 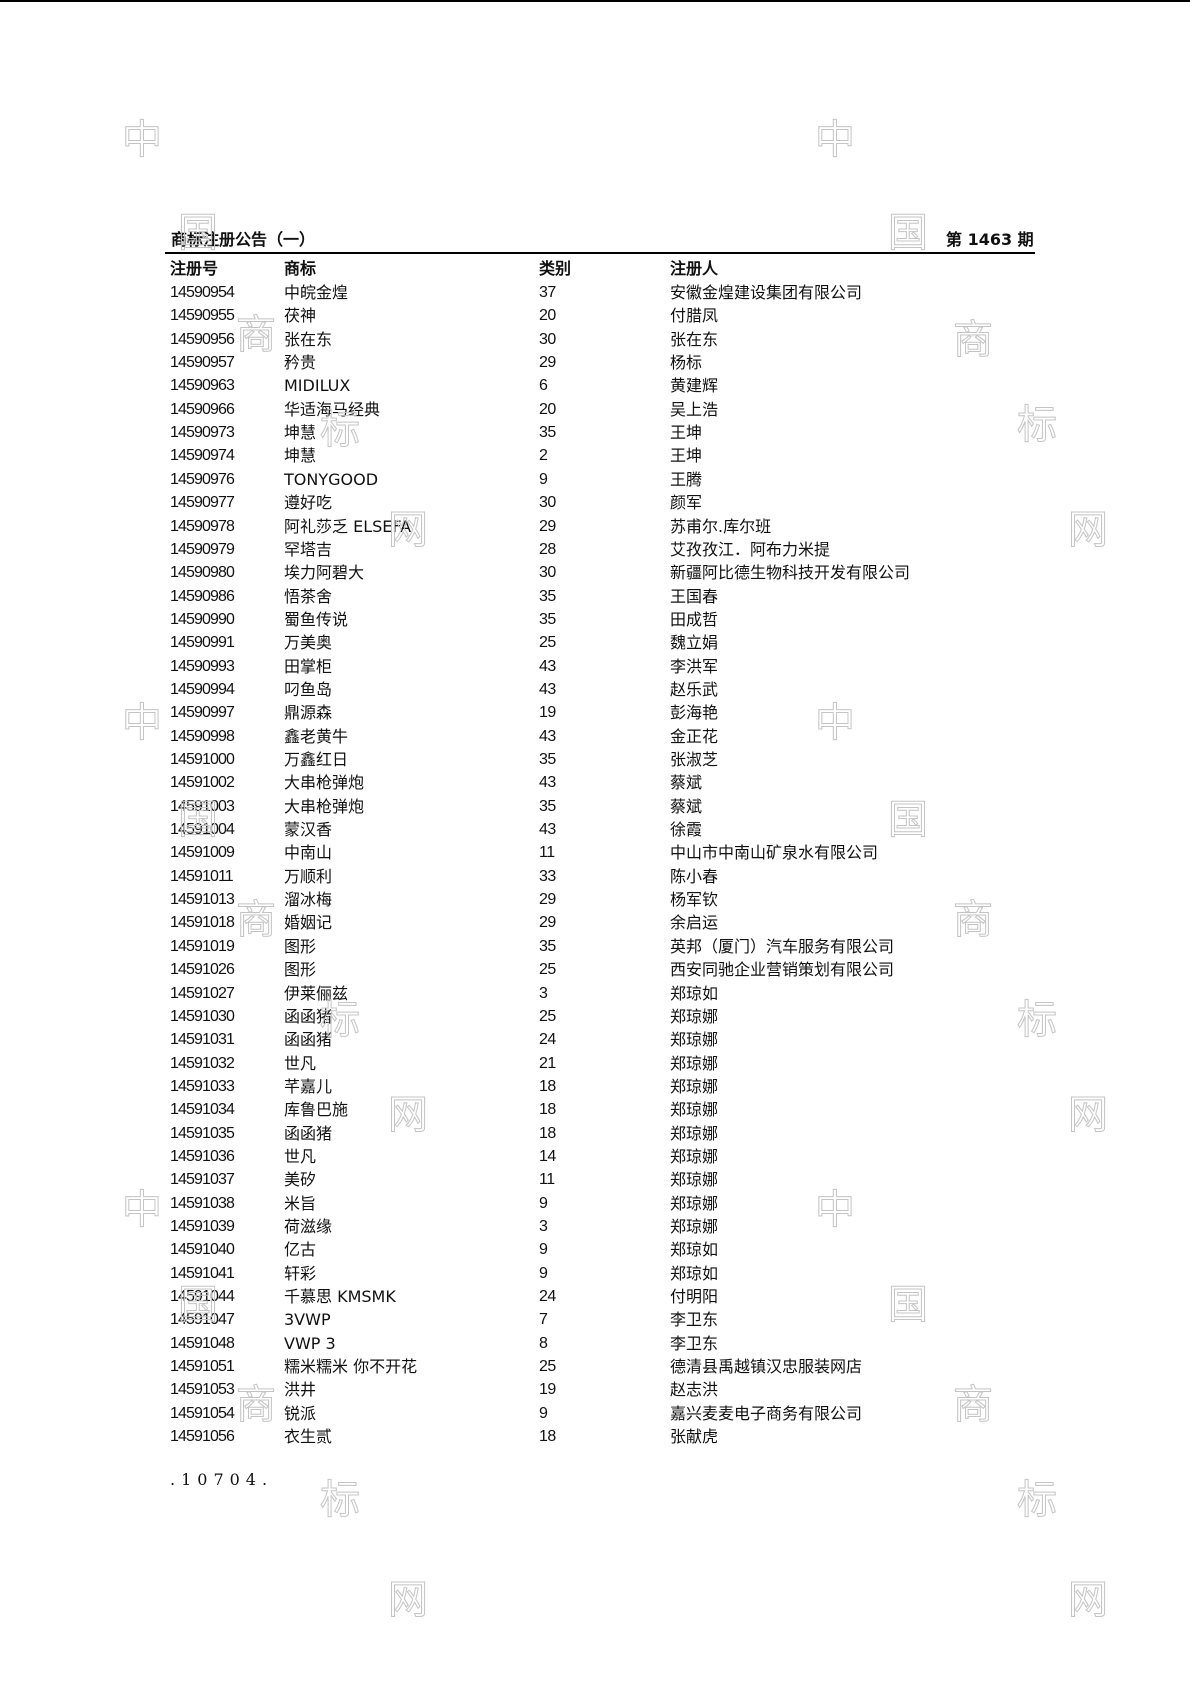 What do you see at coordinates (547, 549) in the screenshot?
I see `class-number: 28` at bounding box center [547, 549].